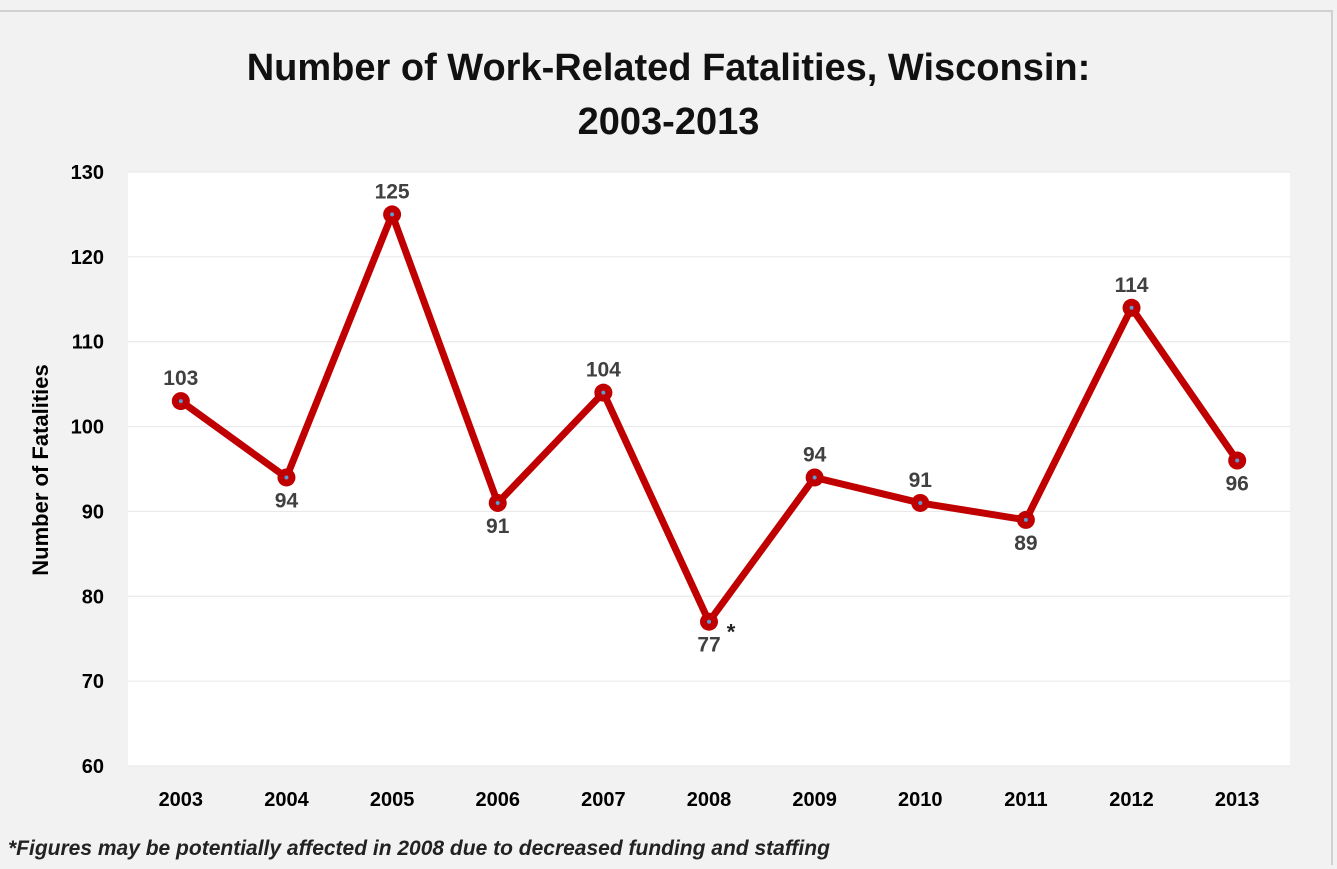  Describe the element at coordinates (920, 800) in the screenshot. I see `x-tick-label: 2010` at that location.